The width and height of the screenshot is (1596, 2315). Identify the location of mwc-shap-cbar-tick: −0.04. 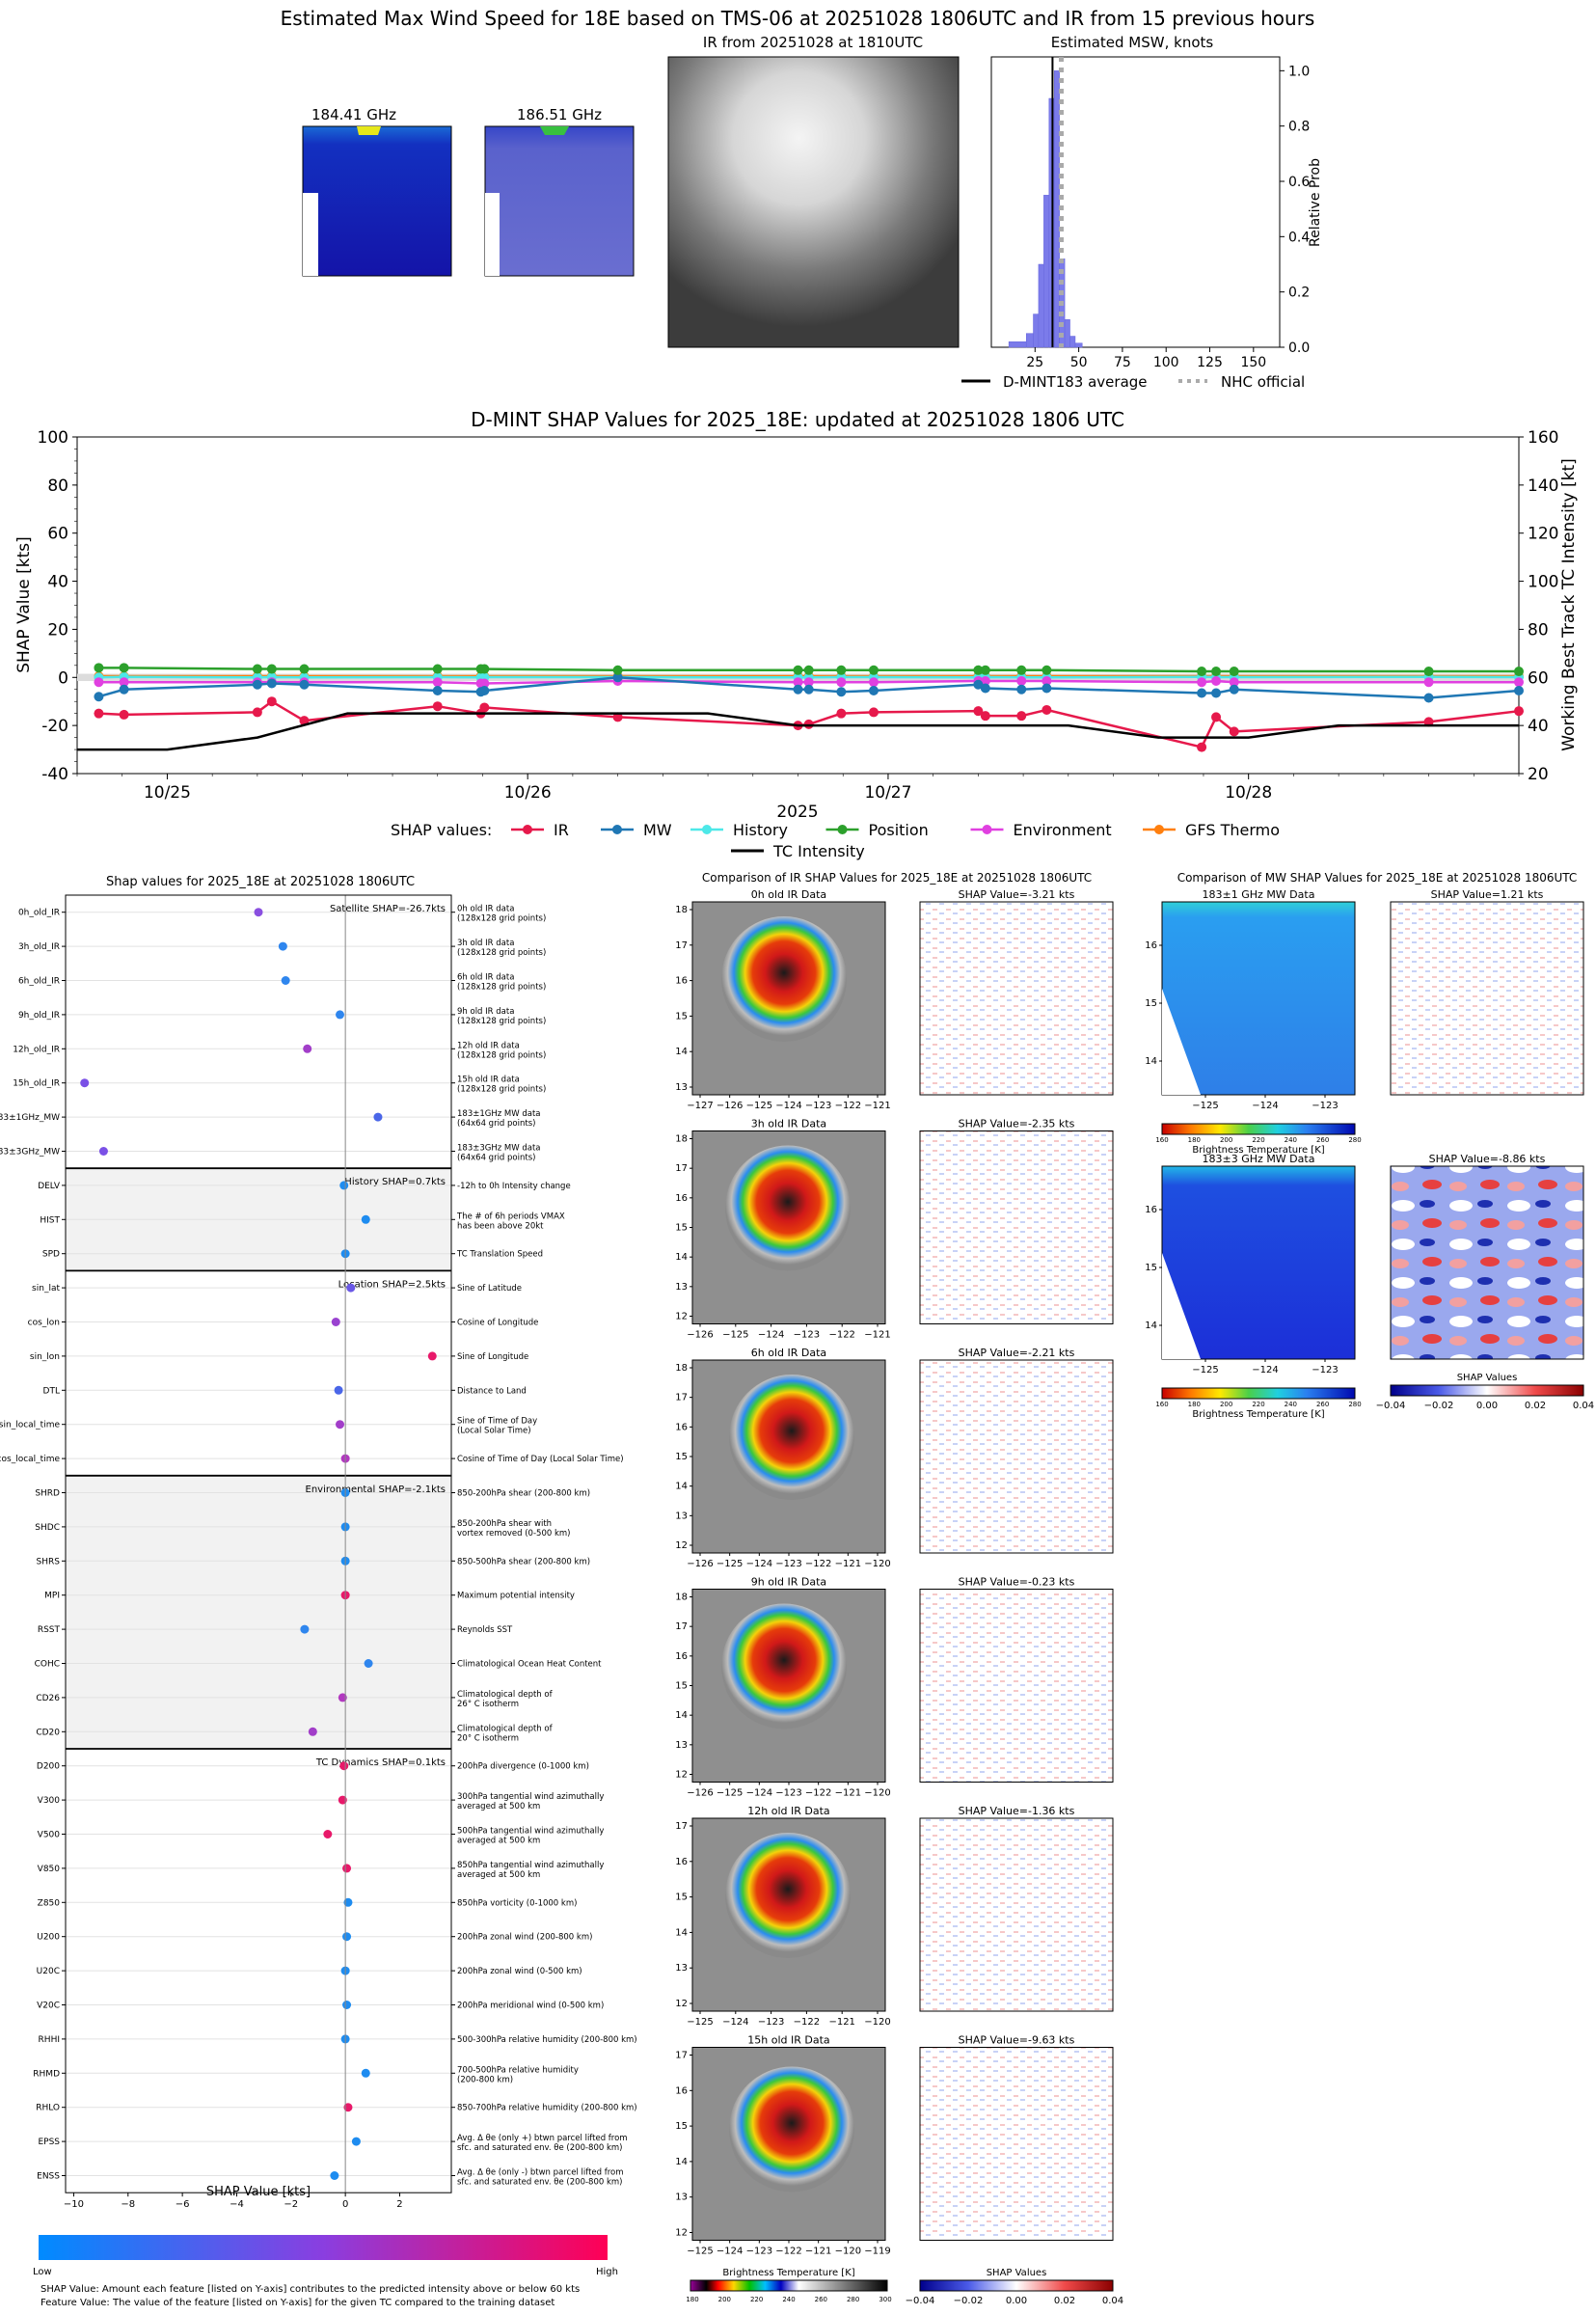
(1391, 1406).